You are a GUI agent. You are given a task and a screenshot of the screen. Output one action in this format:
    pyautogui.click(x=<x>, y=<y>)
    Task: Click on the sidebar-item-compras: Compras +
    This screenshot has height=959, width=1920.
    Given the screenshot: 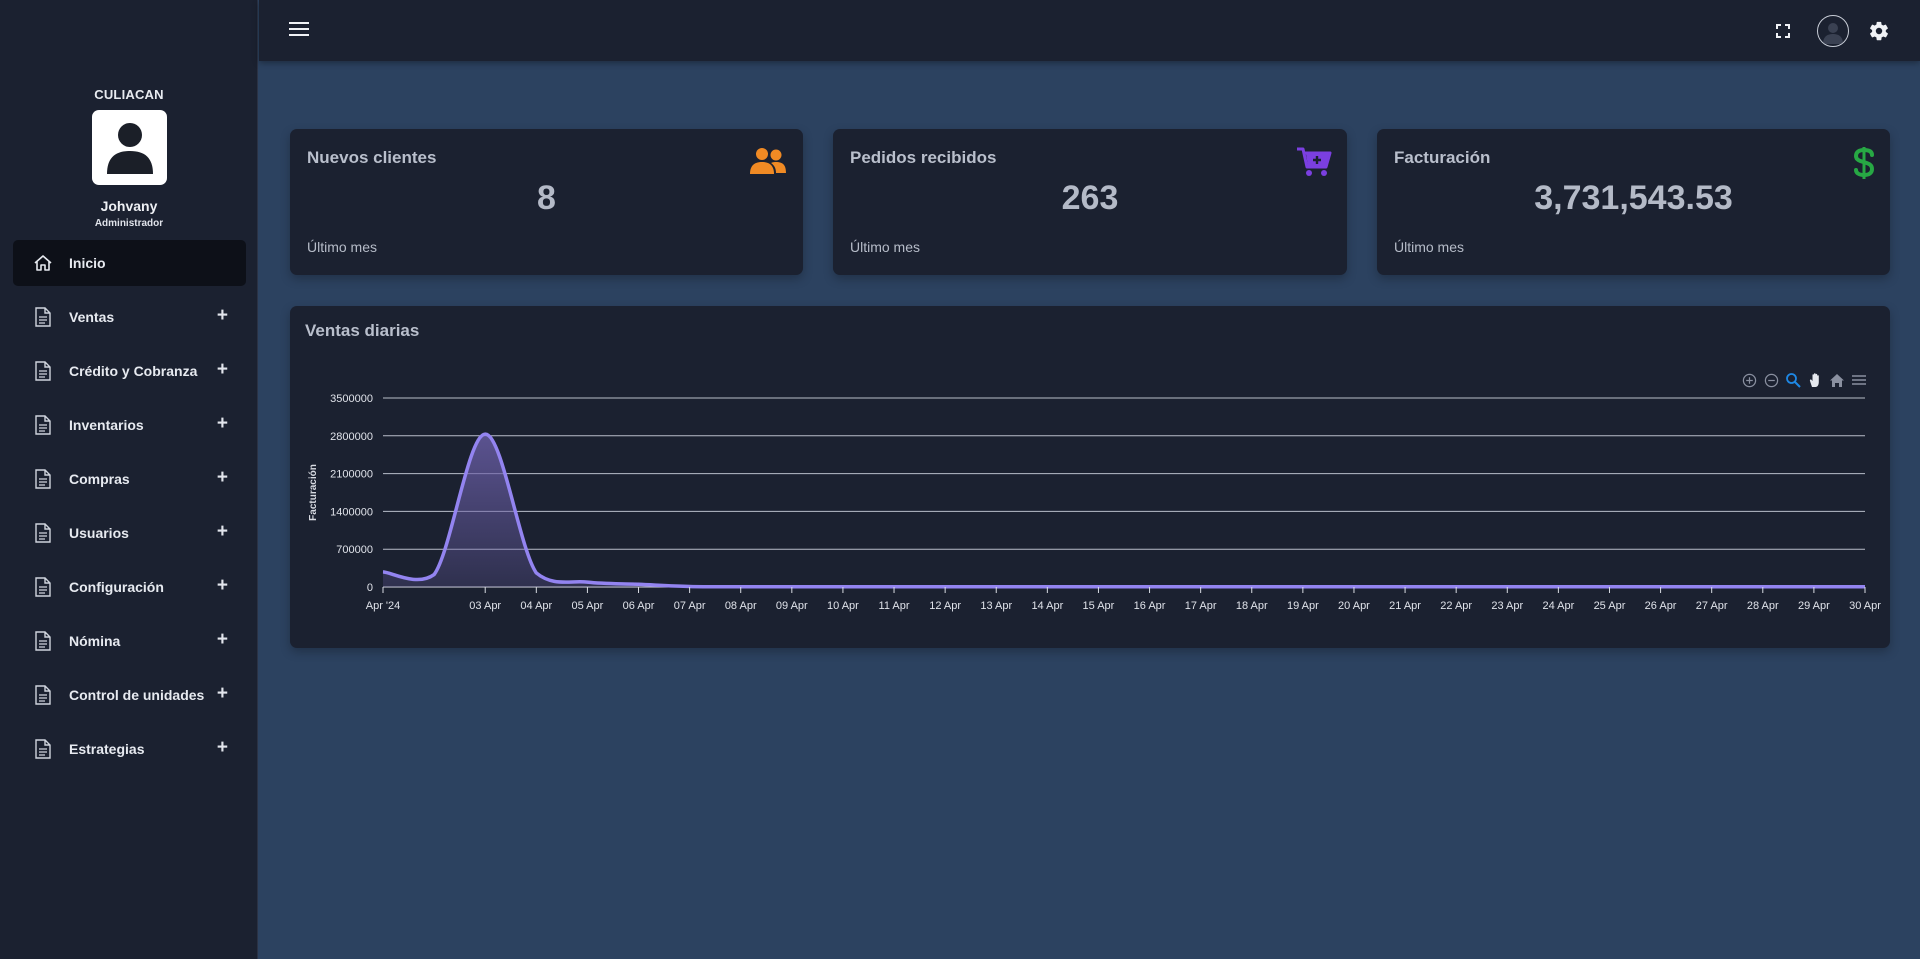 What is the action you would take?
    pyautogui.click(x=129, y=479)
    